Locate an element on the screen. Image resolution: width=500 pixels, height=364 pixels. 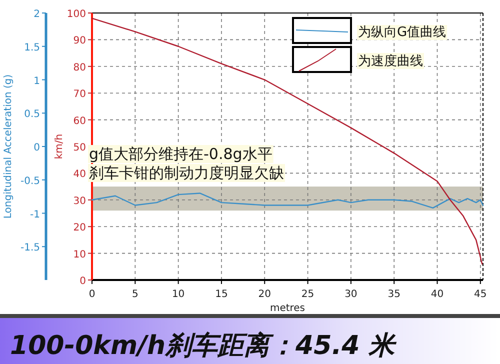
y-tick-label: 100 is located at coordinates (76, 14).